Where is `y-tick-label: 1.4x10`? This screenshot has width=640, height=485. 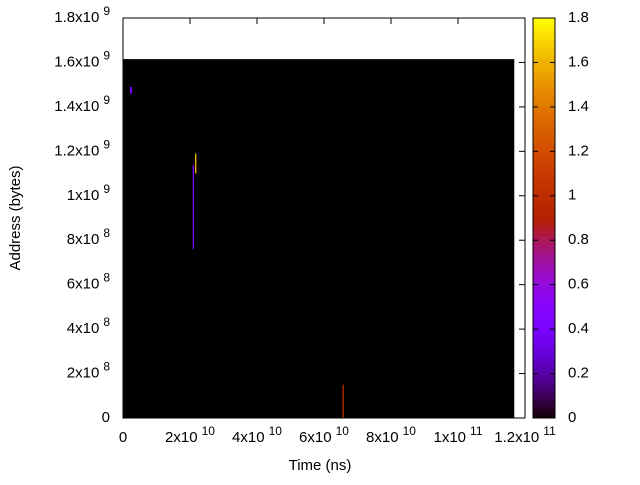 y-tick-label: 1.4x10 is located at coordinates (76, 106).